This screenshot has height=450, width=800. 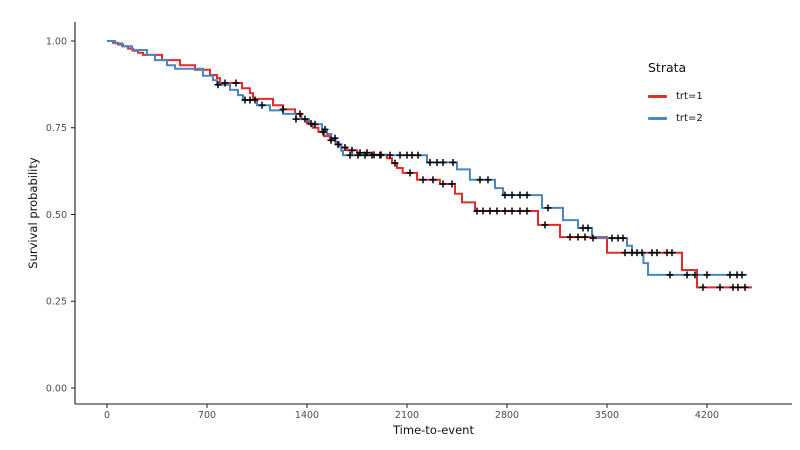 What do you see at coordinates (667, 67) in the screenshot?
I see `legend-title: Strata` at bounding box center [667, 67].